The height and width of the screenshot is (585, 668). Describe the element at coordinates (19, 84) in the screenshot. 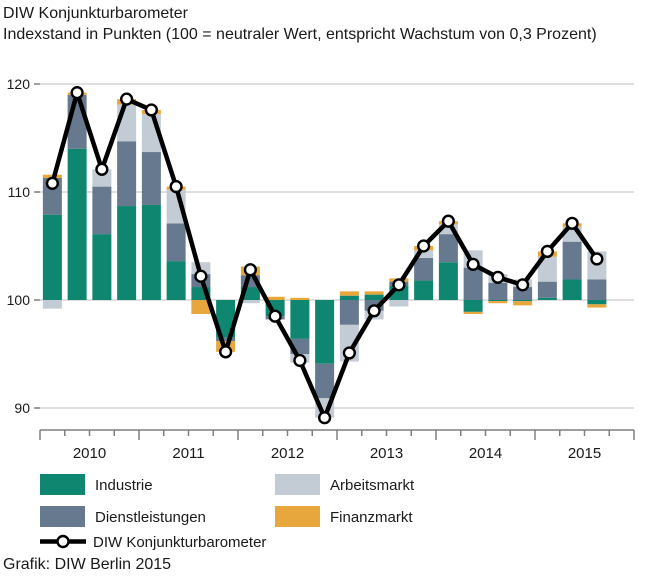

I see `y-tick-label: 120` at that location.